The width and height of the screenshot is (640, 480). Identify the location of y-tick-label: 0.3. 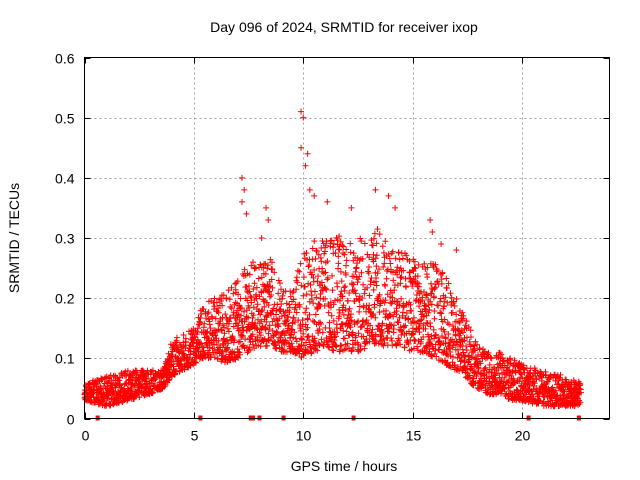
(65, 239).